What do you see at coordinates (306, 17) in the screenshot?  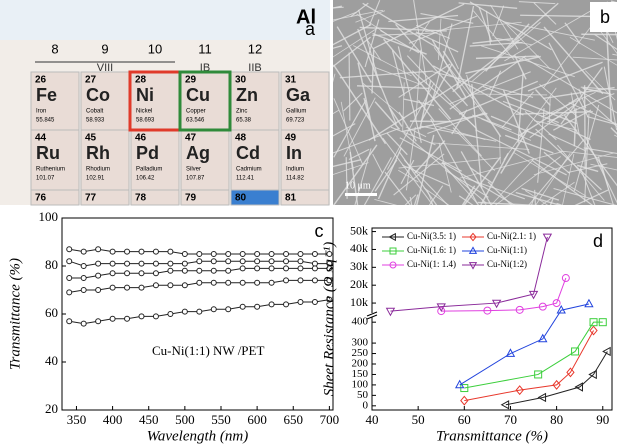 I see `element-symbol: Al` at bounding box center [306, 17].